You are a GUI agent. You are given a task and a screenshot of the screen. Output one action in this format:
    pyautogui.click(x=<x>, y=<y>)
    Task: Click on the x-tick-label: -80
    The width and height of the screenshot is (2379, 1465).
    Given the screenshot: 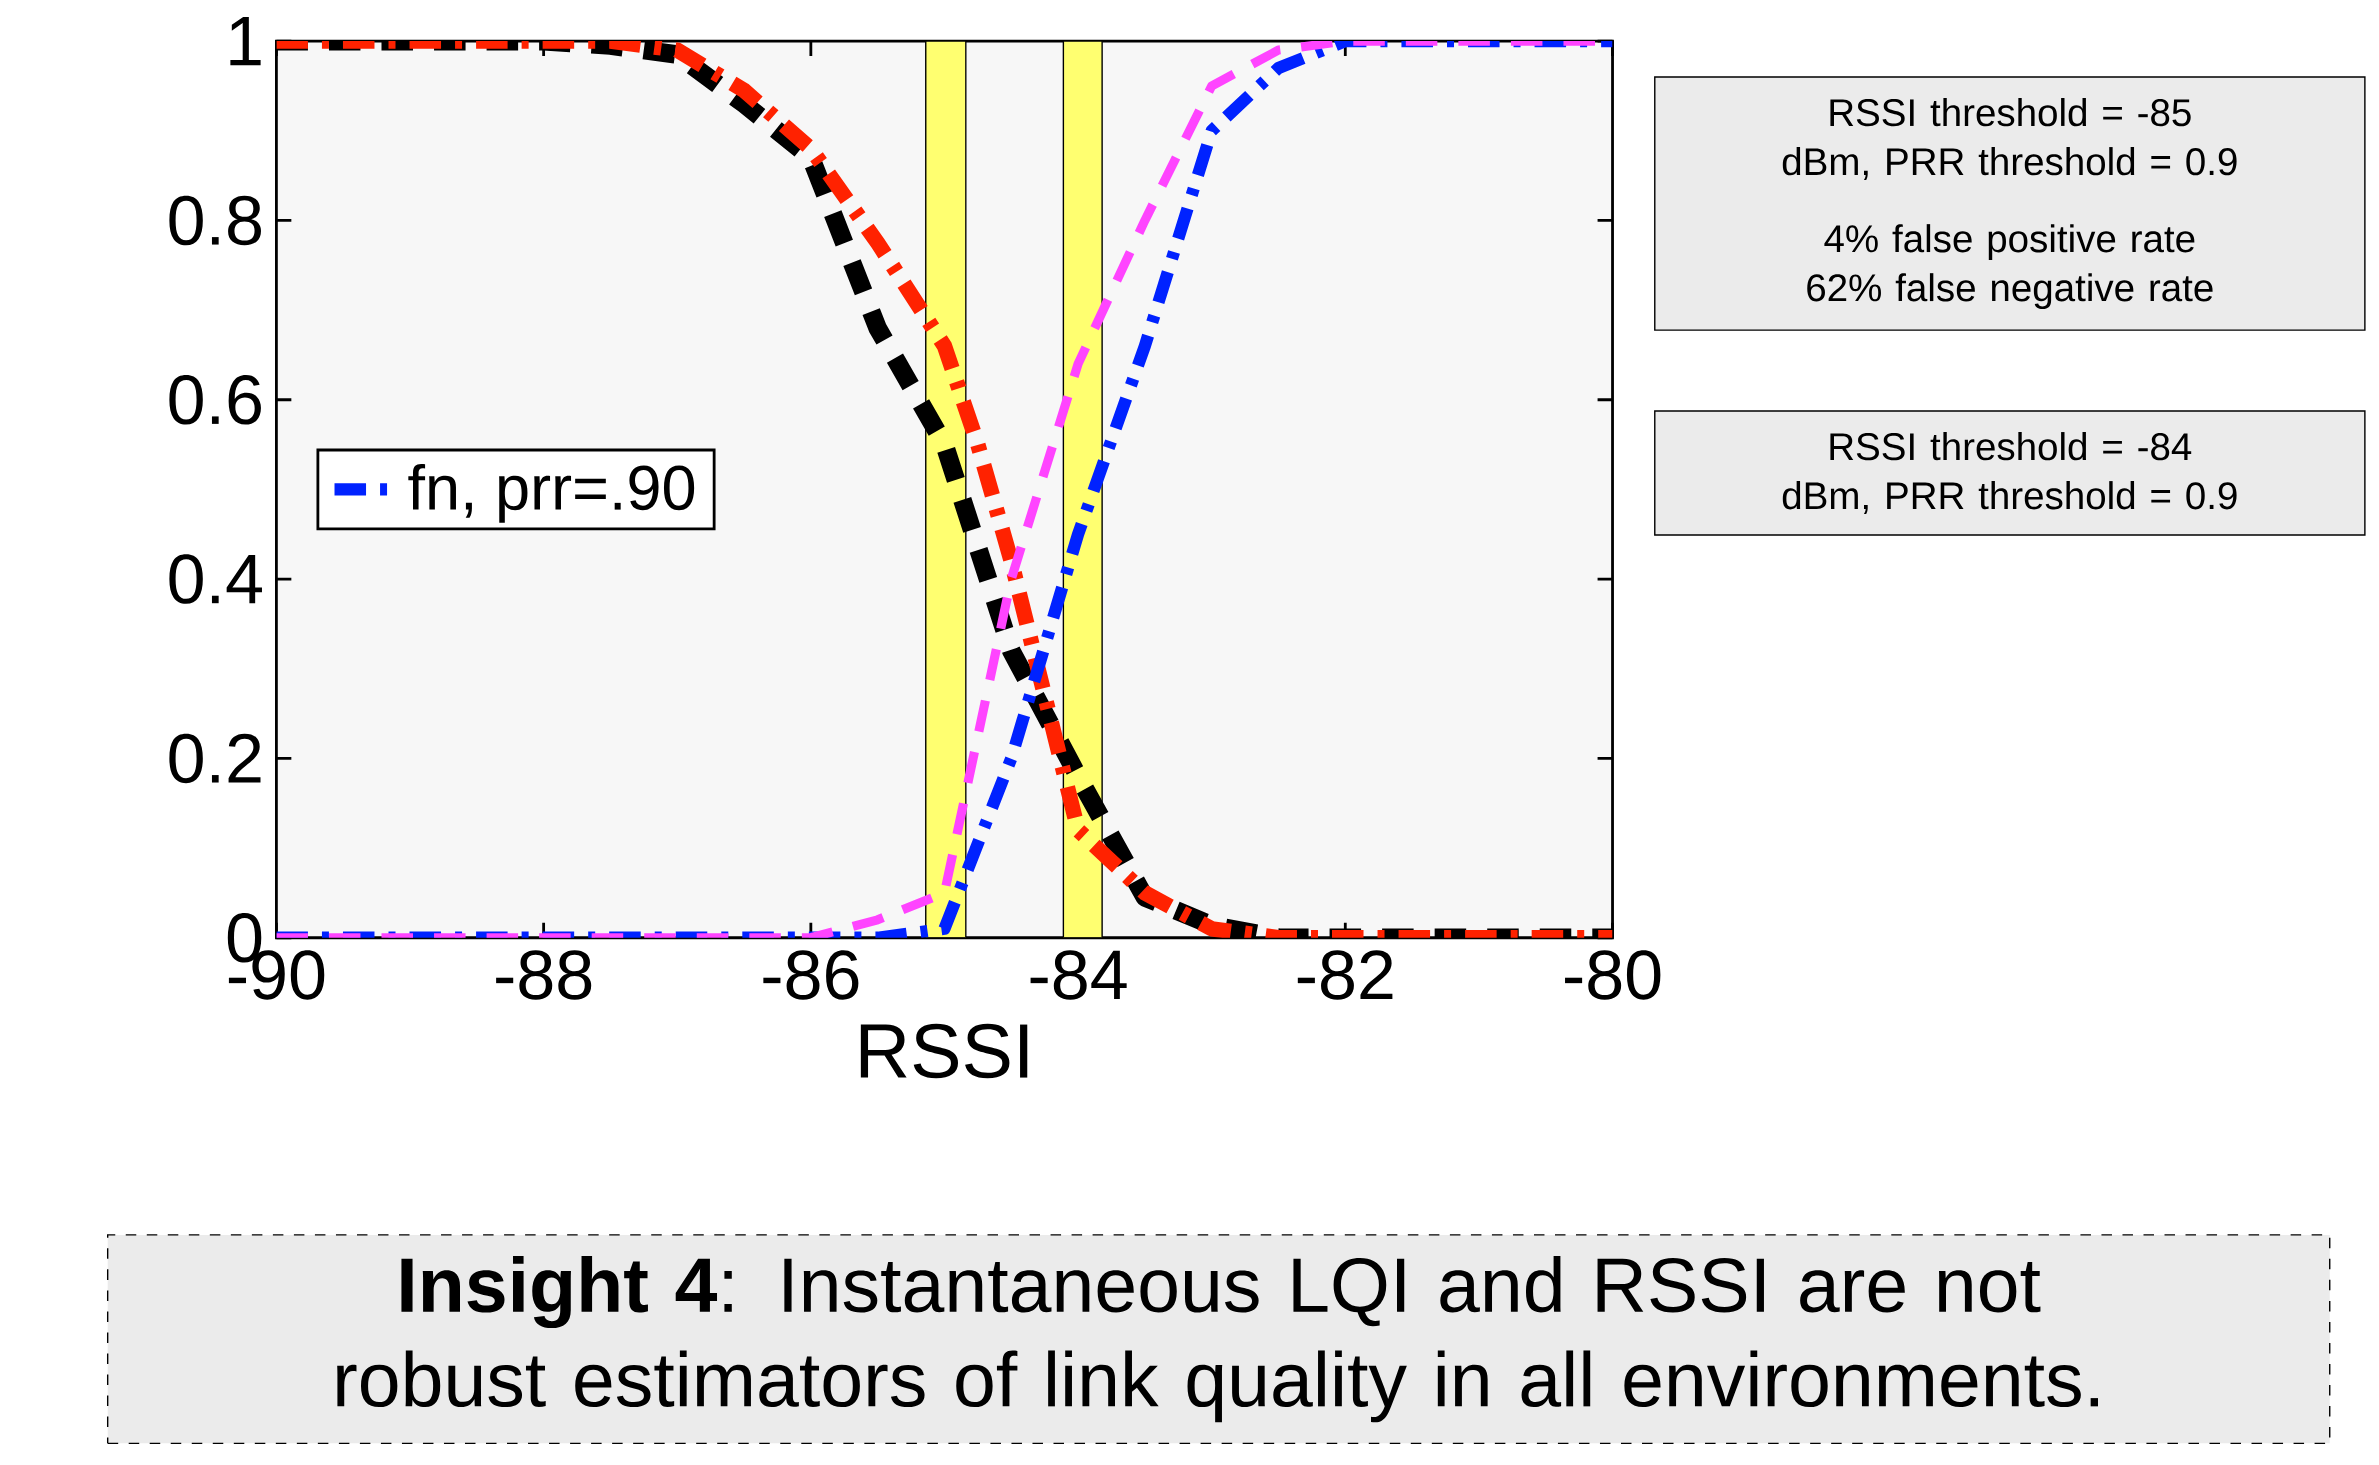 What is the action you would take?
    pyautogui.click(x=1613, y=975)
    